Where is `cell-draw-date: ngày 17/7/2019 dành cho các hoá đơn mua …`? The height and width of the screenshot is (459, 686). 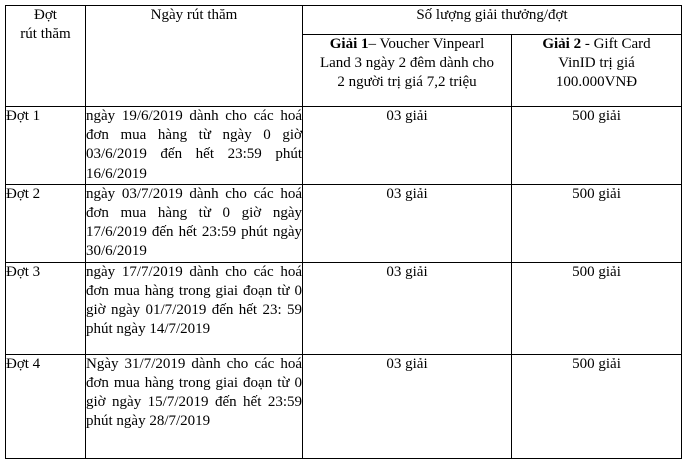 cell-draw-date: ngày 17/7/2019 dành cho các hoá đơn mua … is located at coordinates (194, 308).